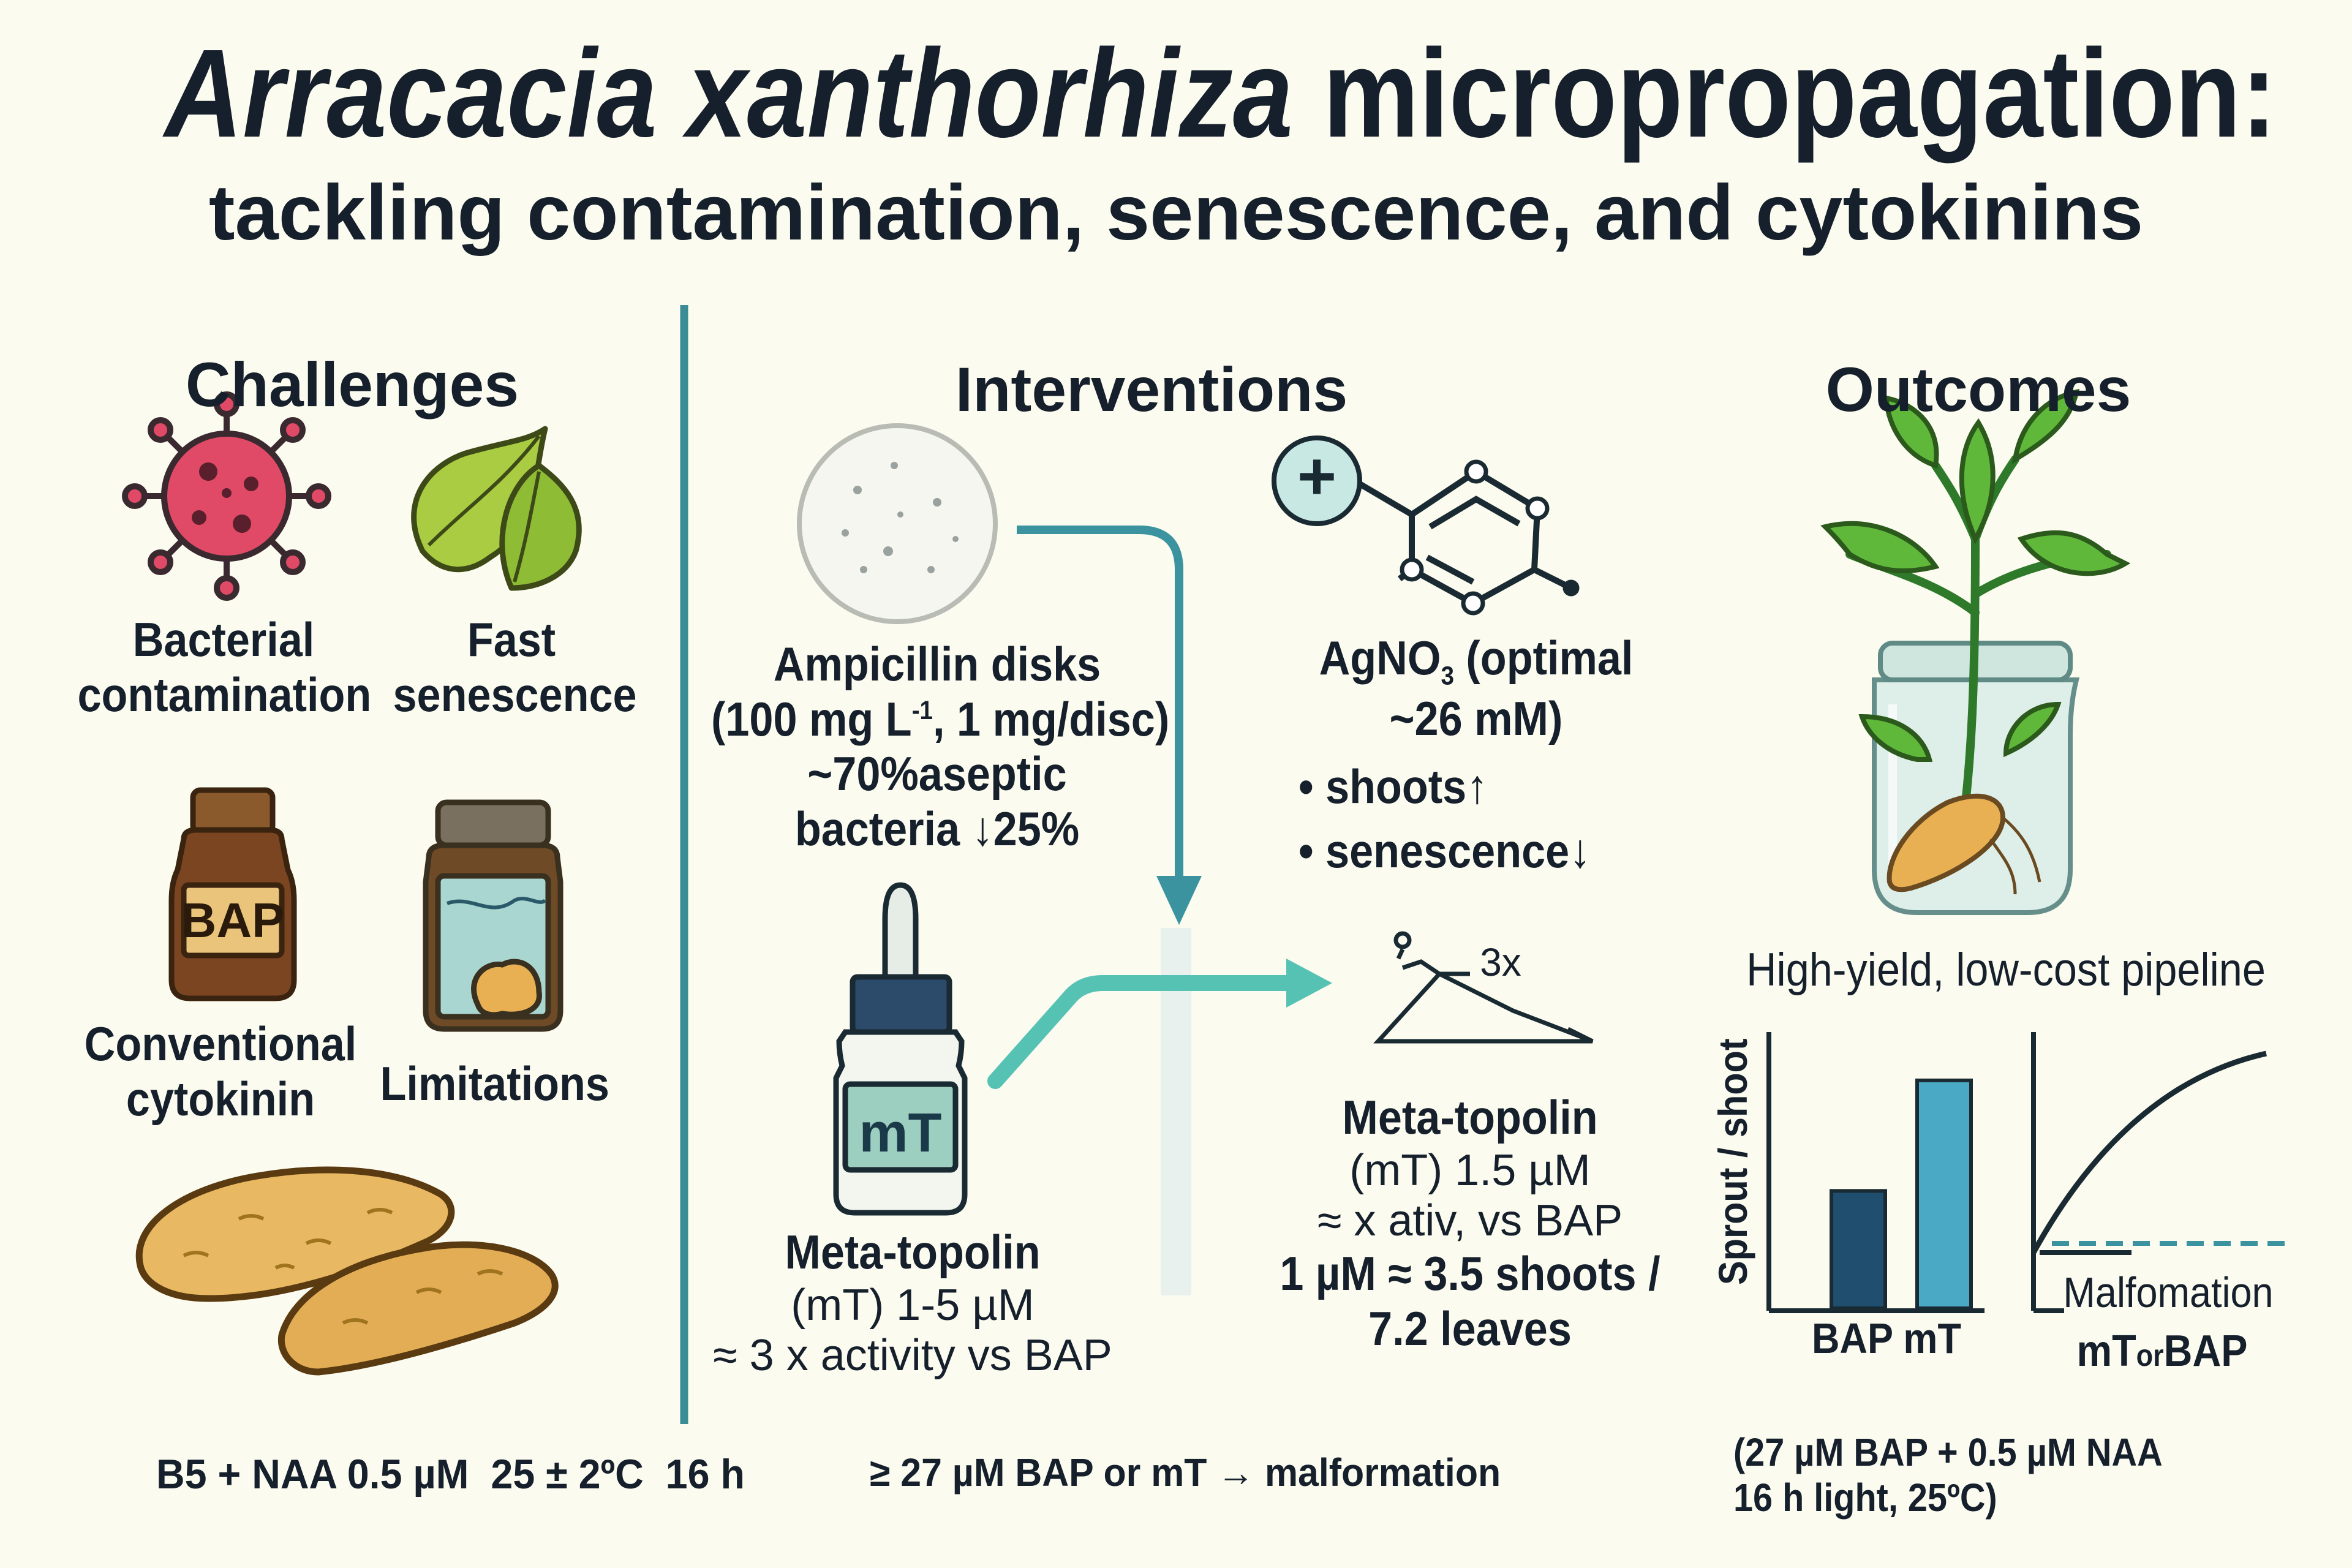  What do you see at coordinates (812, 719) in the screenshot?
I see `ampicillin-line2a: (100 mg L` at bounding box center [812, 719].